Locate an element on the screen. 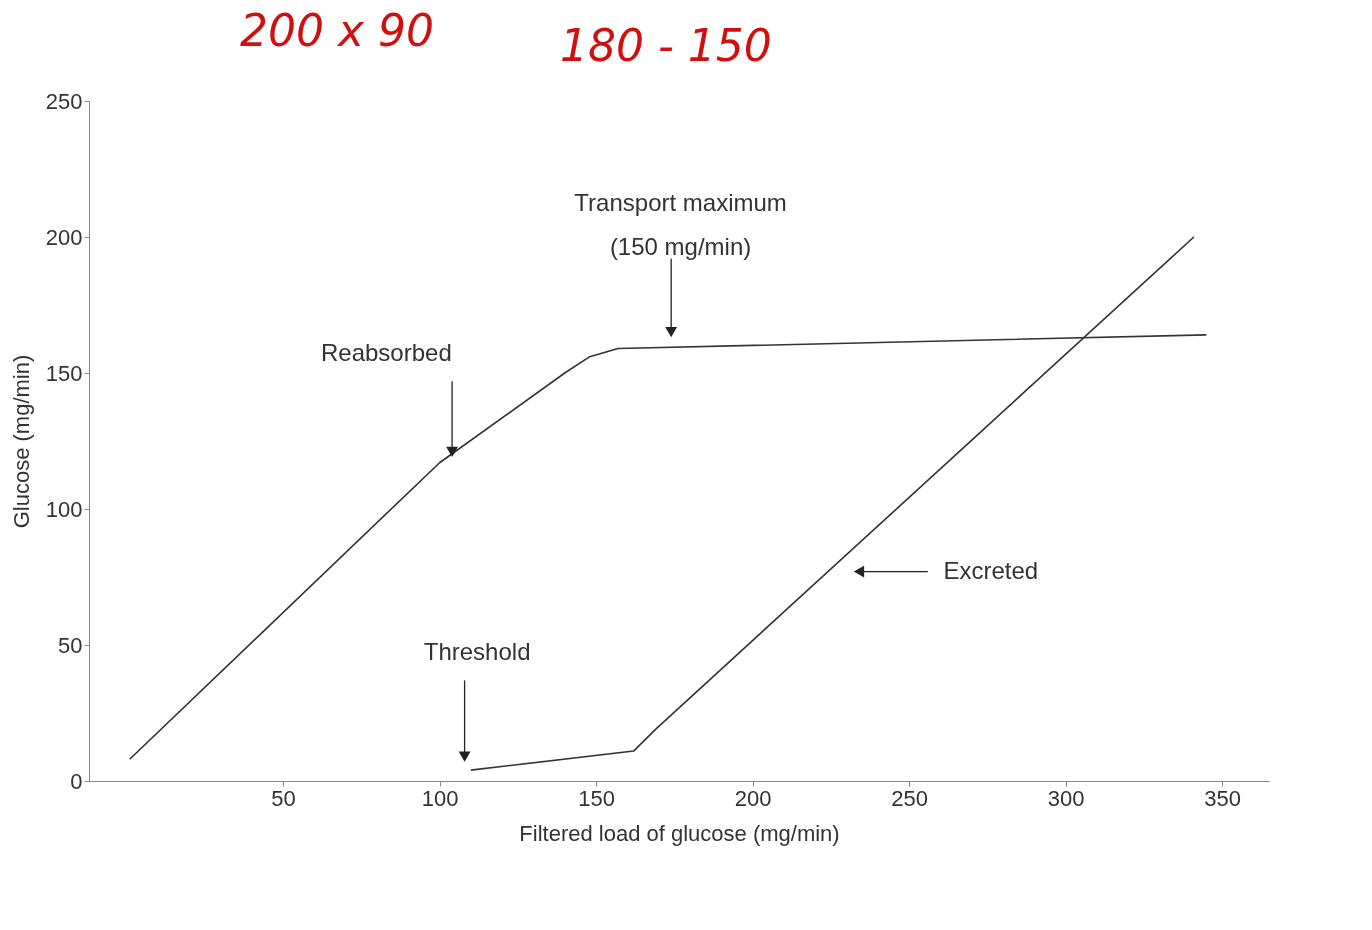 This screenshot has height=930, width=1372. text: 180 - 150 is located at coordinates (666, 45).